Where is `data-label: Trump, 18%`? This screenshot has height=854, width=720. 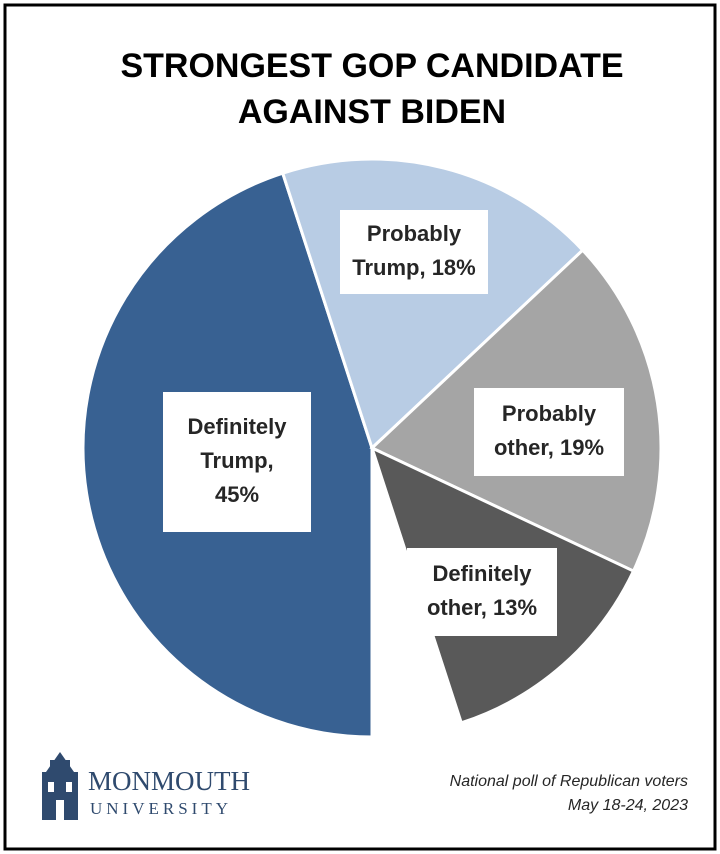 data-label: Trump, 18% is located at coordinates (413, 267).